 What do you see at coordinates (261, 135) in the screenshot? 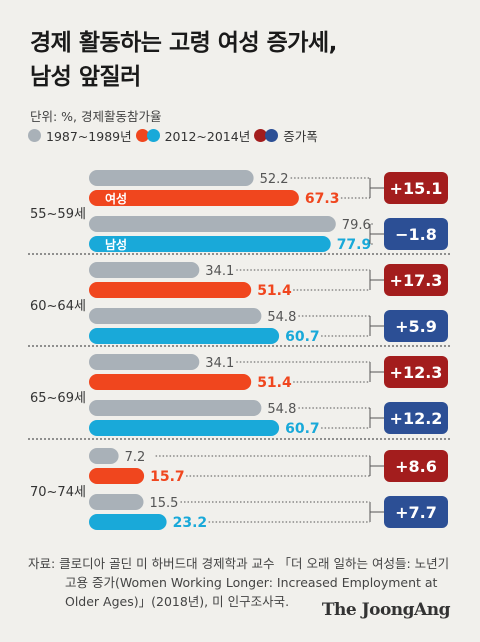
I see `darkred-dot-icon` at bounding box center [261, 135].